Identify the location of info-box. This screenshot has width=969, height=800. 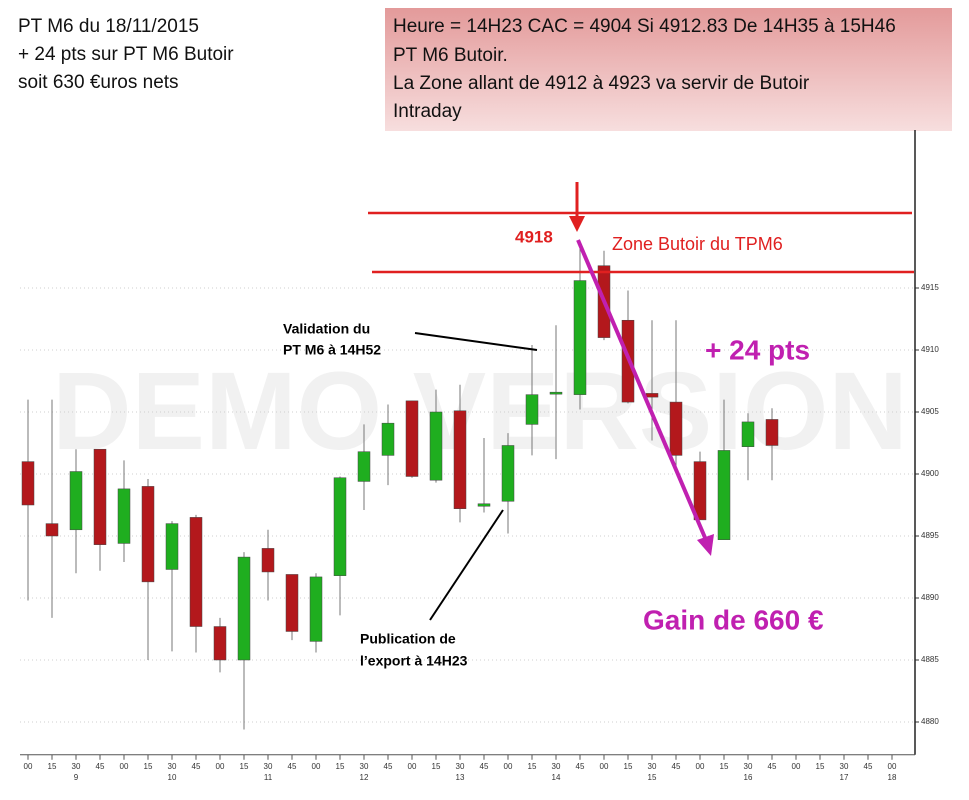
(668, 69).